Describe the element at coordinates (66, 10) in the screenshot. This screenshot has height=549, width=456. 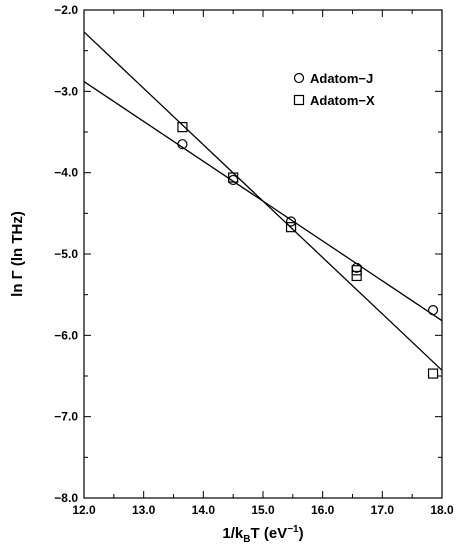
I see `y-tick-label: −2.0` at that location.